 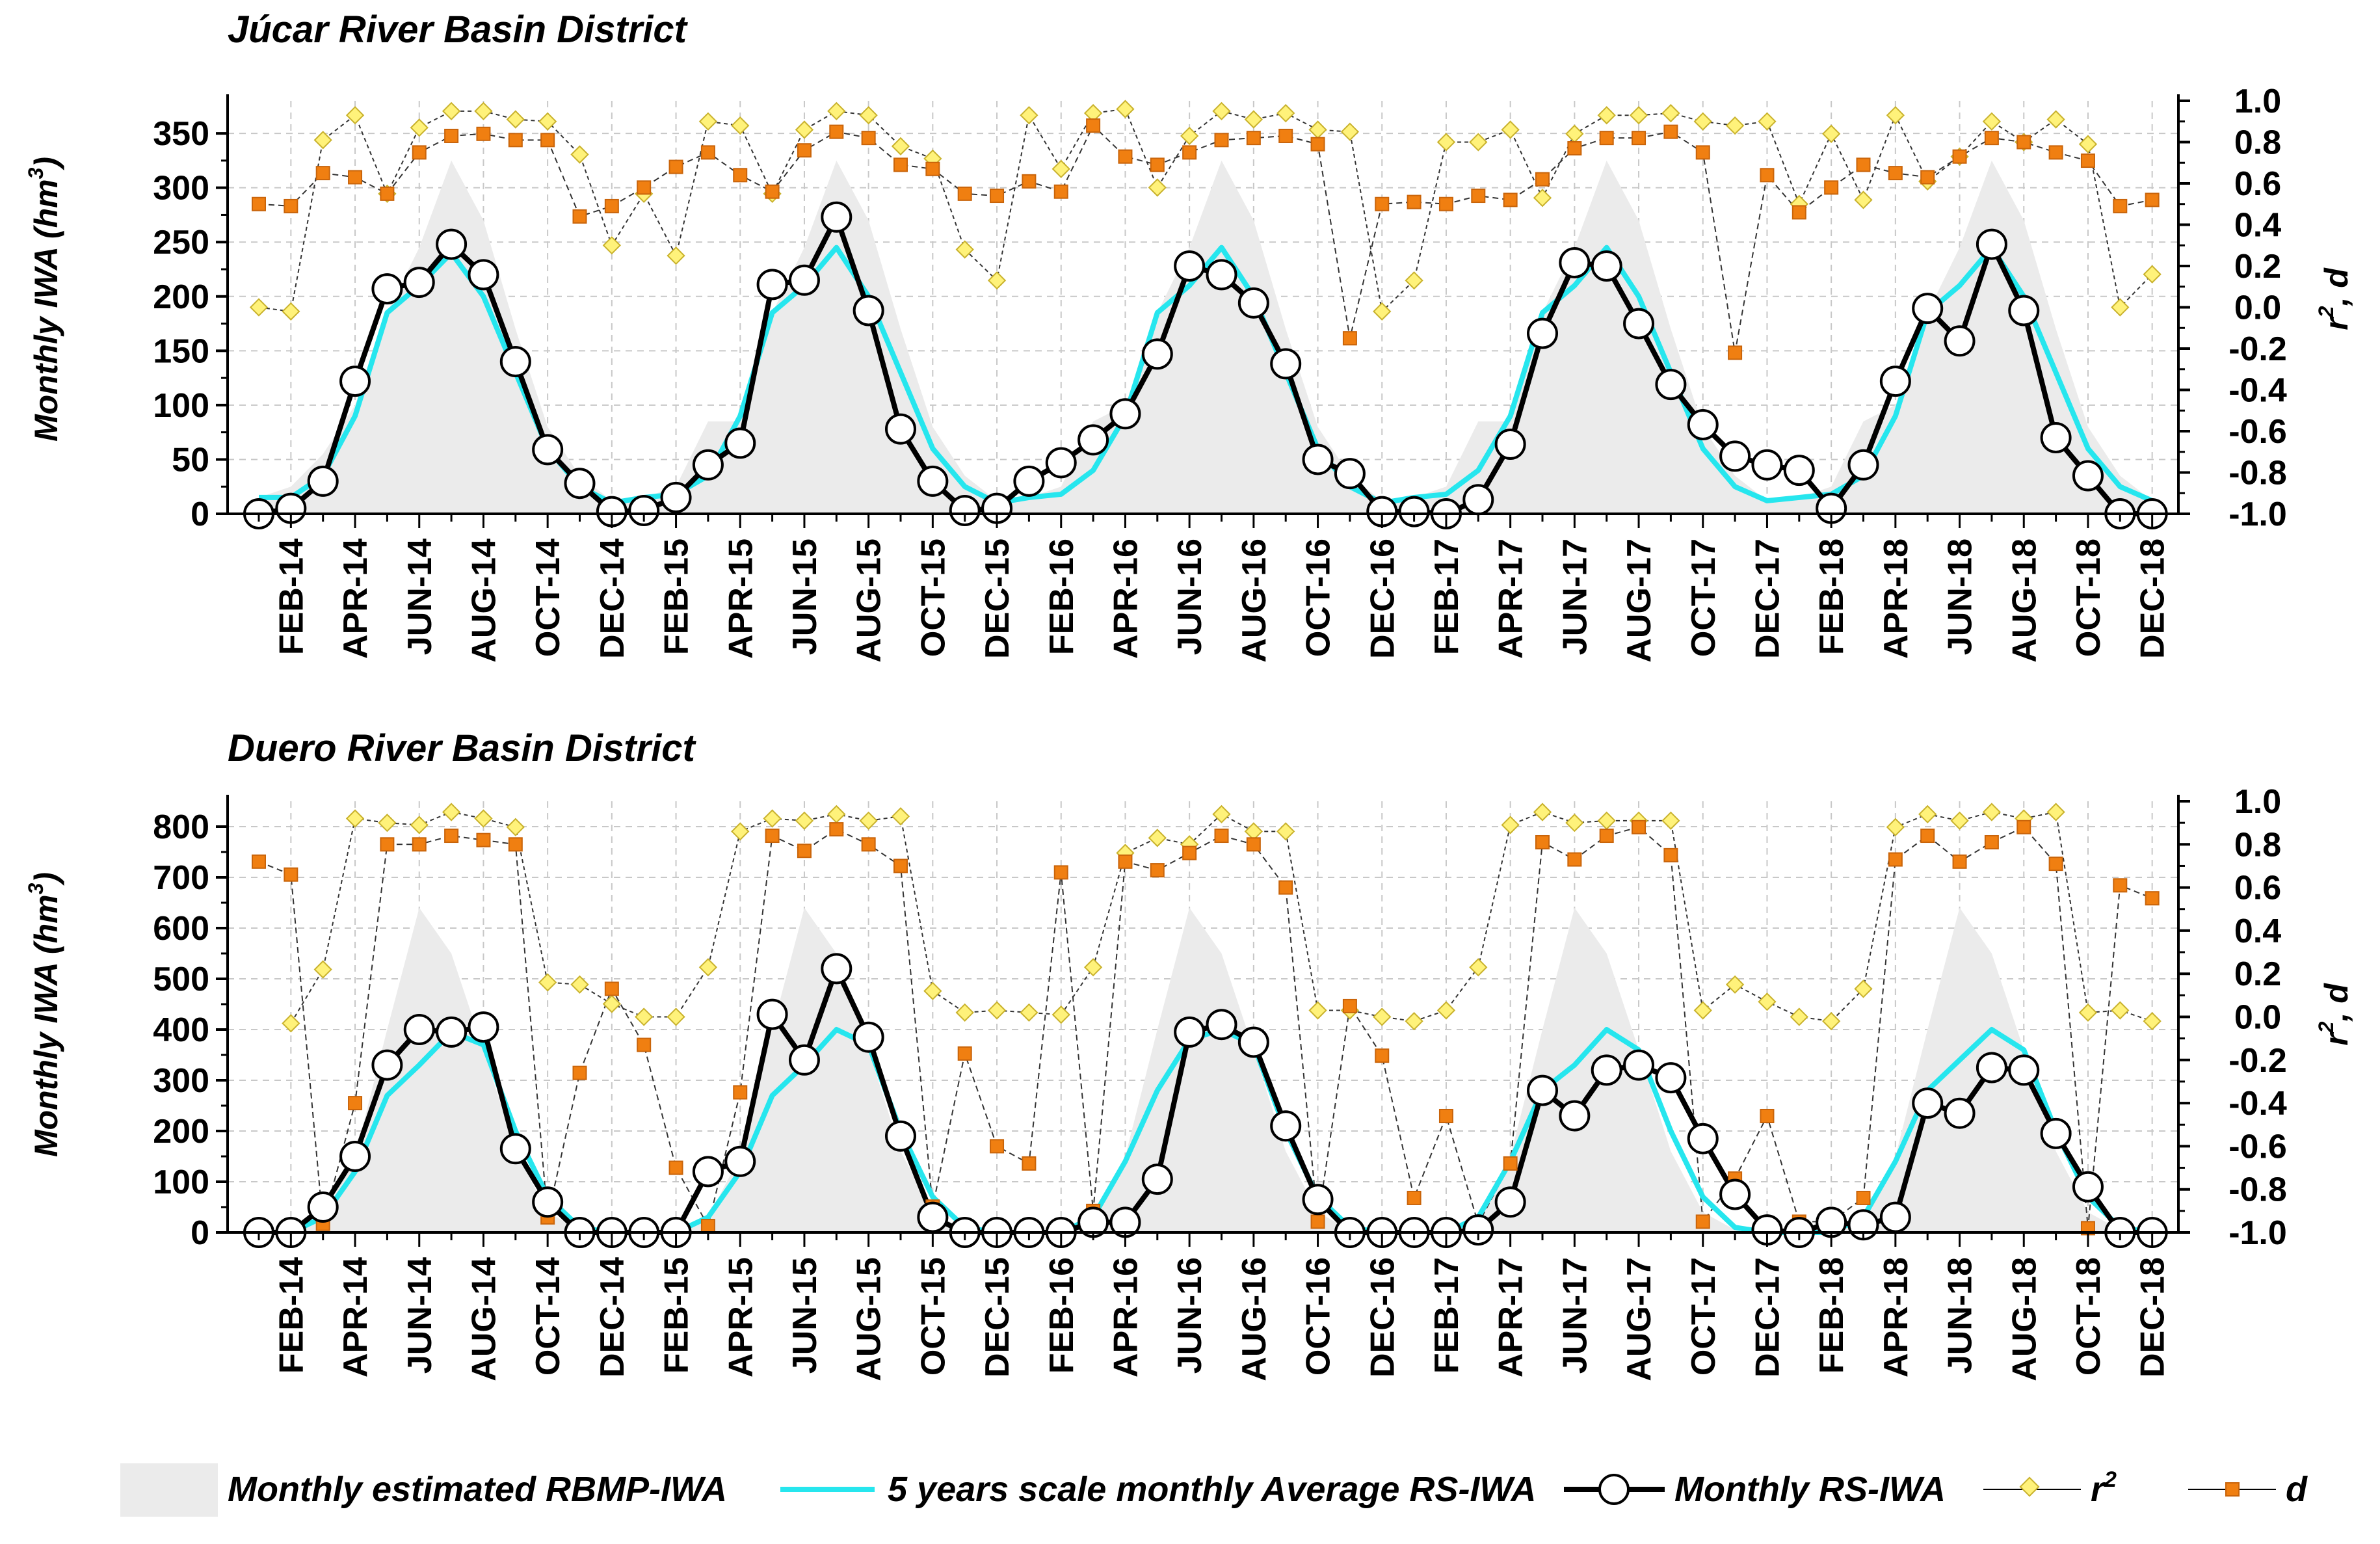 What do you see at coordinates (181, 1132) in the screenshot?
I see `duero-ytick-label-2: 200` at bounding box center [181, 1132].